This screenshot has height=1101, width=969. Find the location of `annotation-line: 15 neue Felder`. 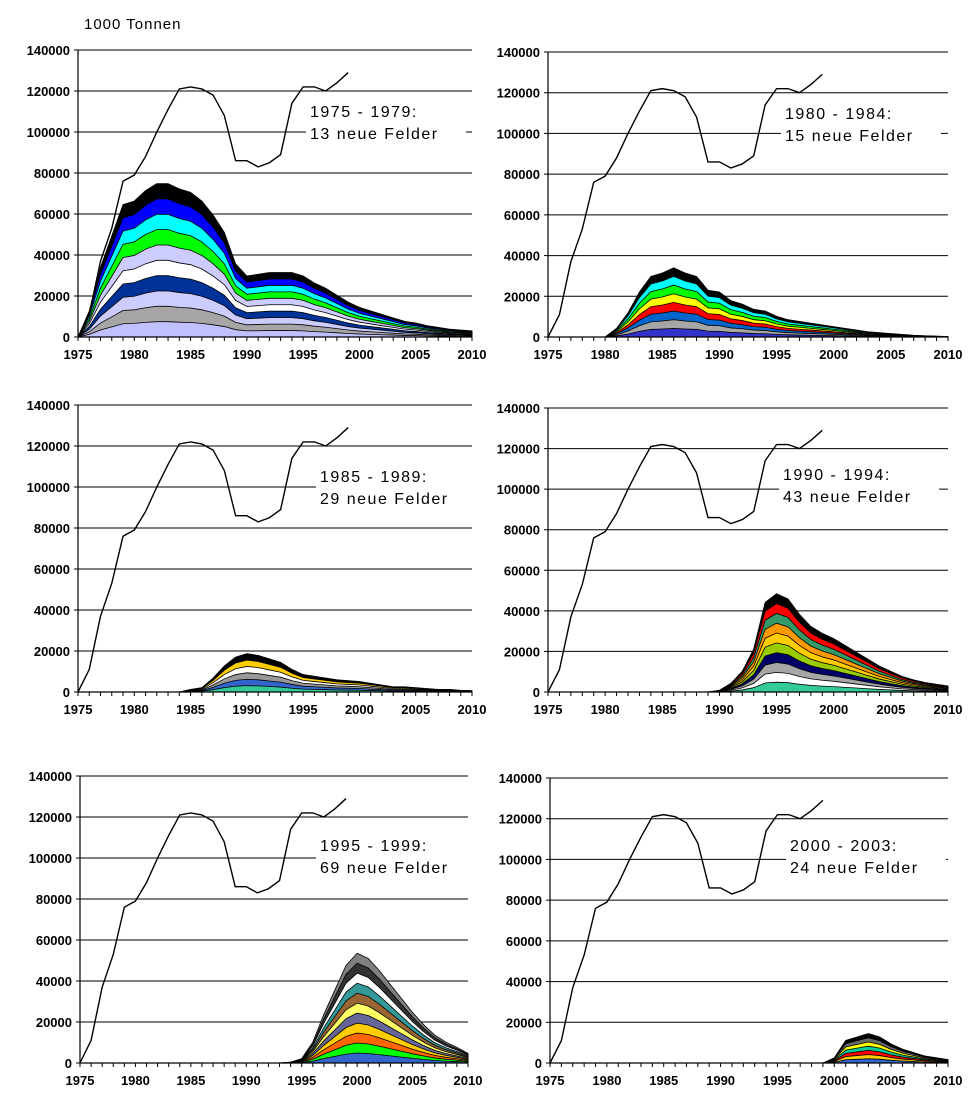

annotation-line: 15 neue Felder is located at coordinates (849, 136).